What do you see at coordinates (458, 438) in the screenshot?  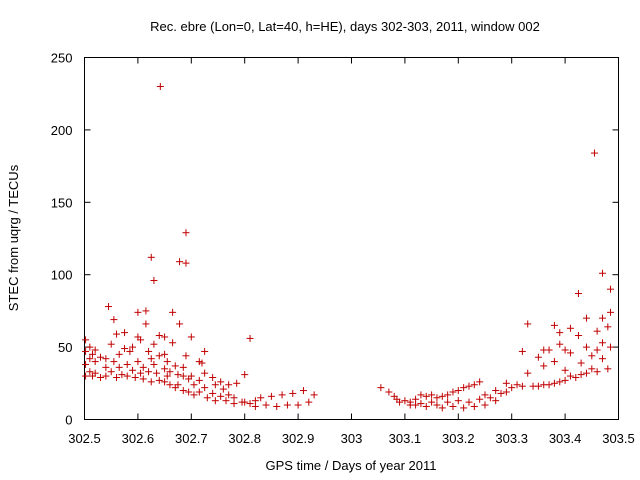 I see `x-tick-label: 303.2` at bounding box center [458, 438].